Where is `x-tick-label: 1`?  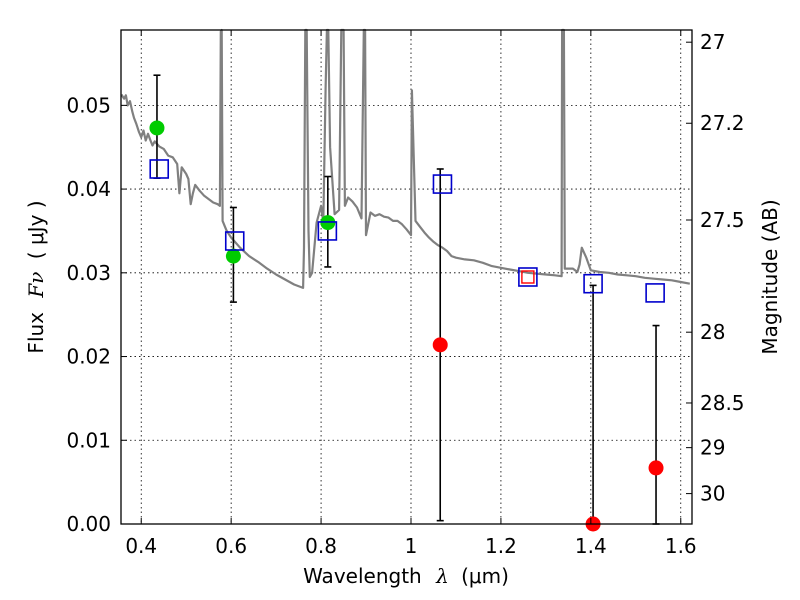
x-tick-label: 1 is located at coordinates (411, 546).